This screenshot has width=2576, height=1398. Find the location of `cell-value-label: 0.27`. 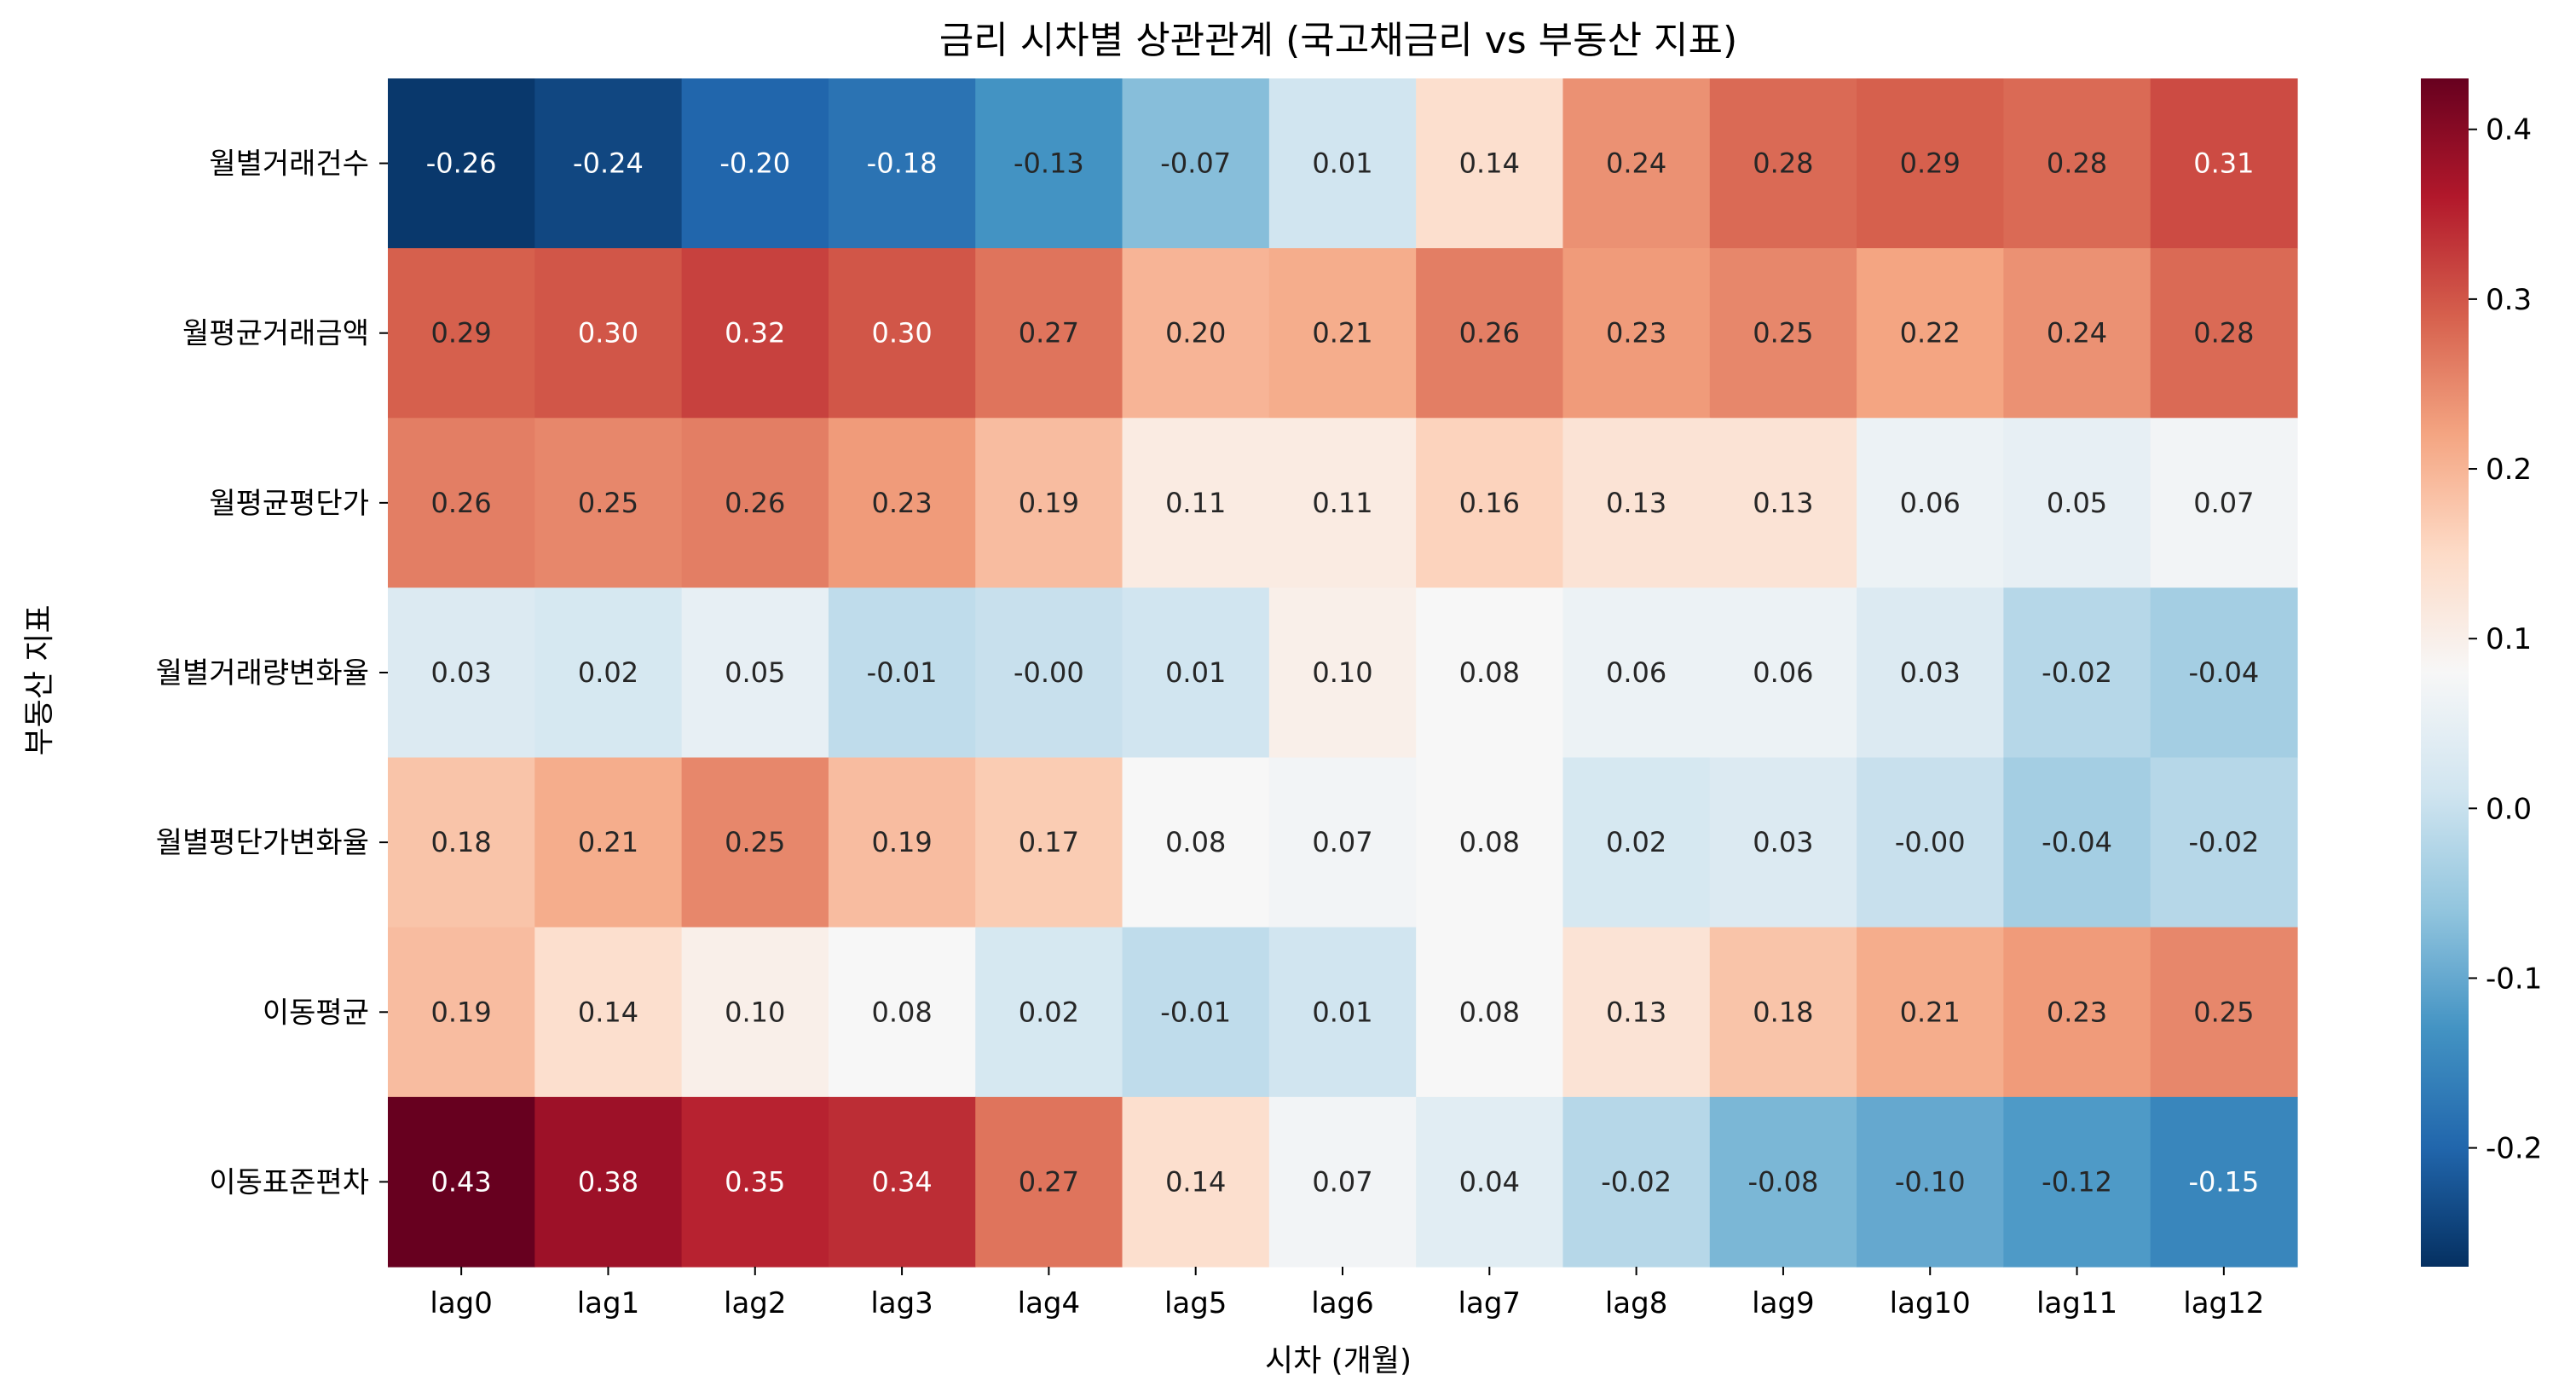

cell-value-label: 0.27 is located at coordinates (1049, 334).